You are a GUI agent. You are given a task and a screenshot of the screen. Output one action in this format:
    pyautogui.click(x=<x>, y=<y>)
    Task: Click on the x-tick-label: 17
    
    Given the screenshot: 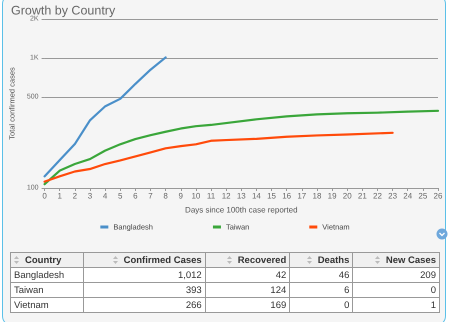 What is the action you would take?
    pyautogui.click(x=302, y=196)
    